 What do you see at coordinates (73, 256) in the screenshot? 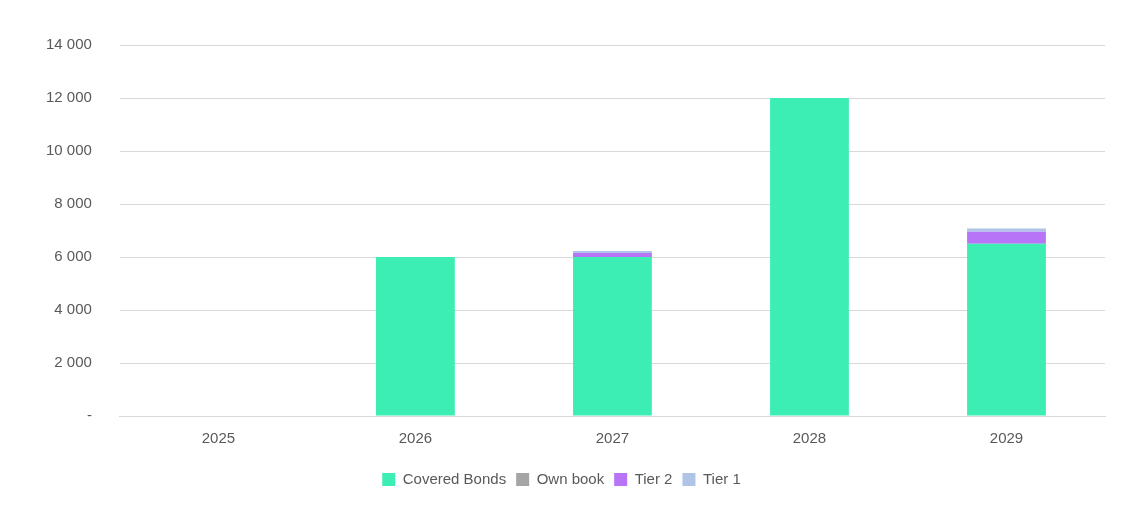
I see `y-tick-label: 6 000` at bounding box center [73, 256].